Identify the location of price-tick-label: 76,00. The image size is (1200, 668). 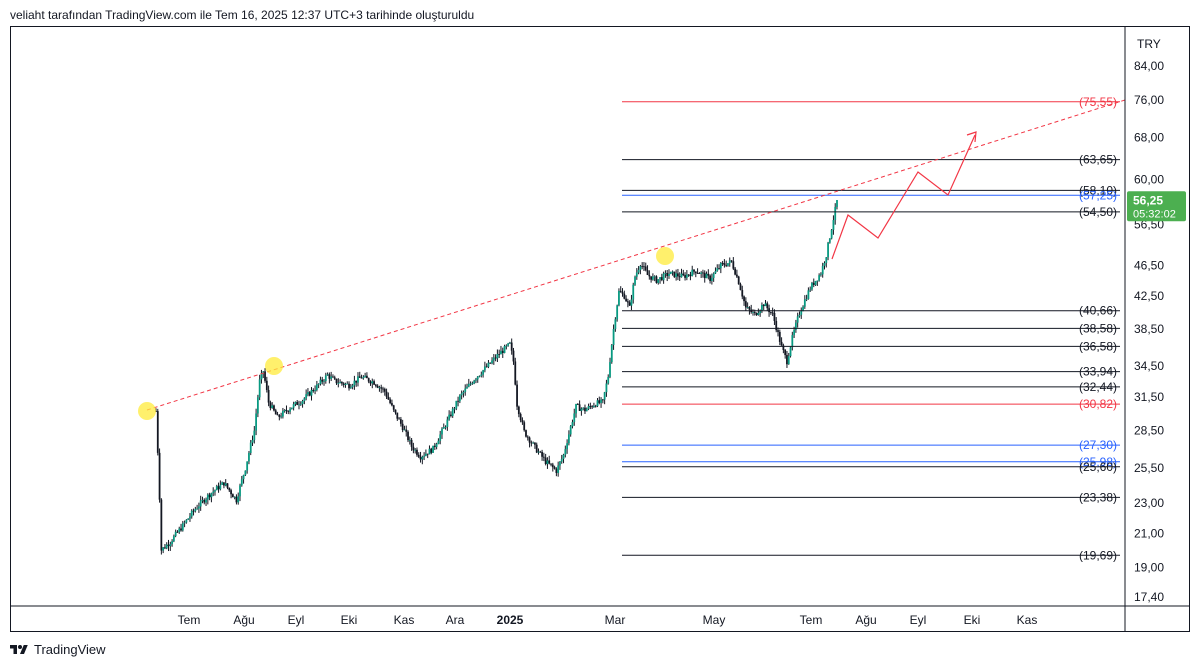
(1149, 100).